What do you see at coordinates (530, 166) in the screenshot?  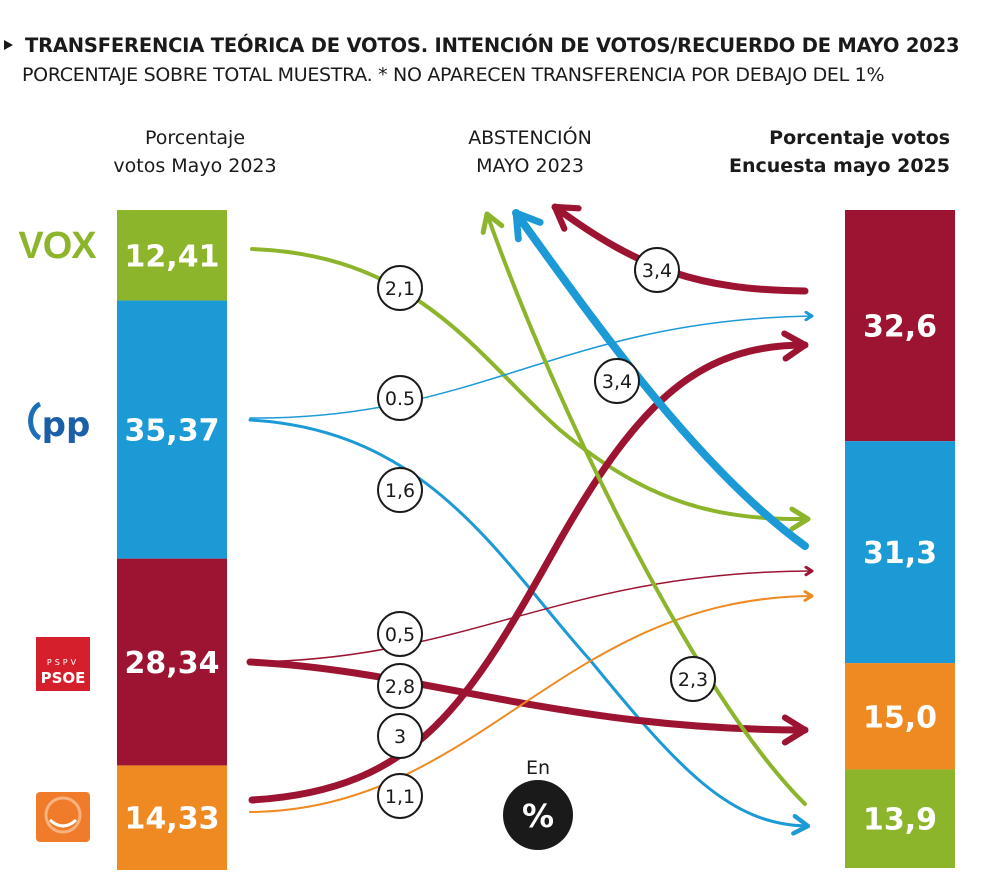 I see `abstention-label-line2: MAYO 2023` at bounding box center [530, 166].